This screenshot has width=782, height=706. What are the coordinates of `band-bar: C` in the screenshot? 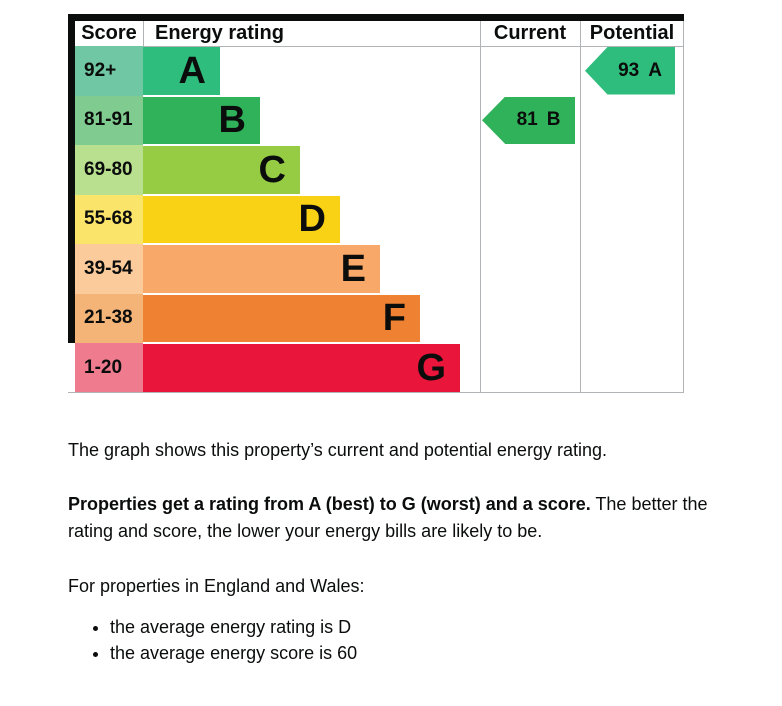 It's located at (221, 170).